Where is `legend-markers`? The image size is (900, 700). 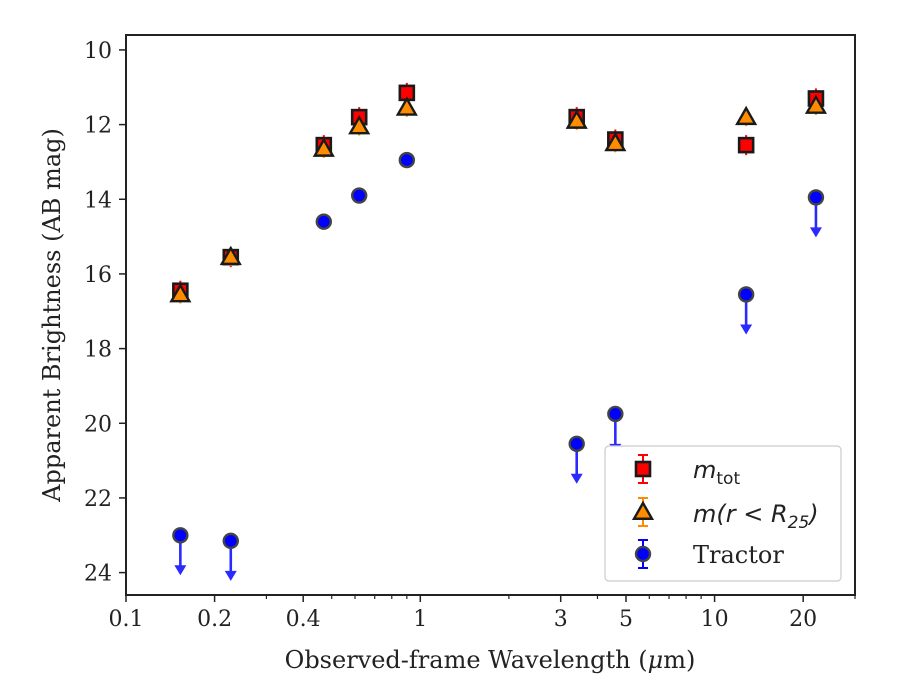 legend-markers is located at coordinates (643, 511).